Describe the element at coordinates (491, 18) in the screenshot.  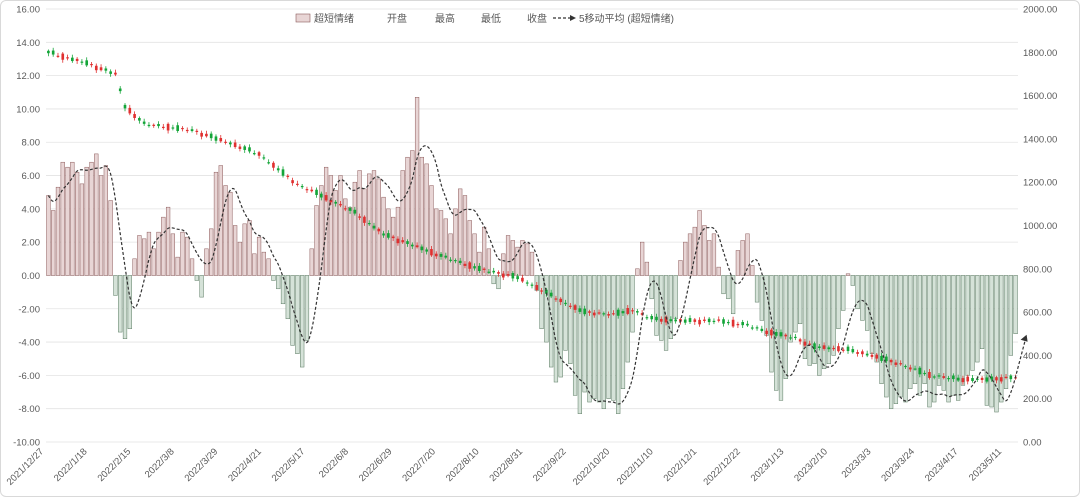
I see `legend-label: 最低` at that location.